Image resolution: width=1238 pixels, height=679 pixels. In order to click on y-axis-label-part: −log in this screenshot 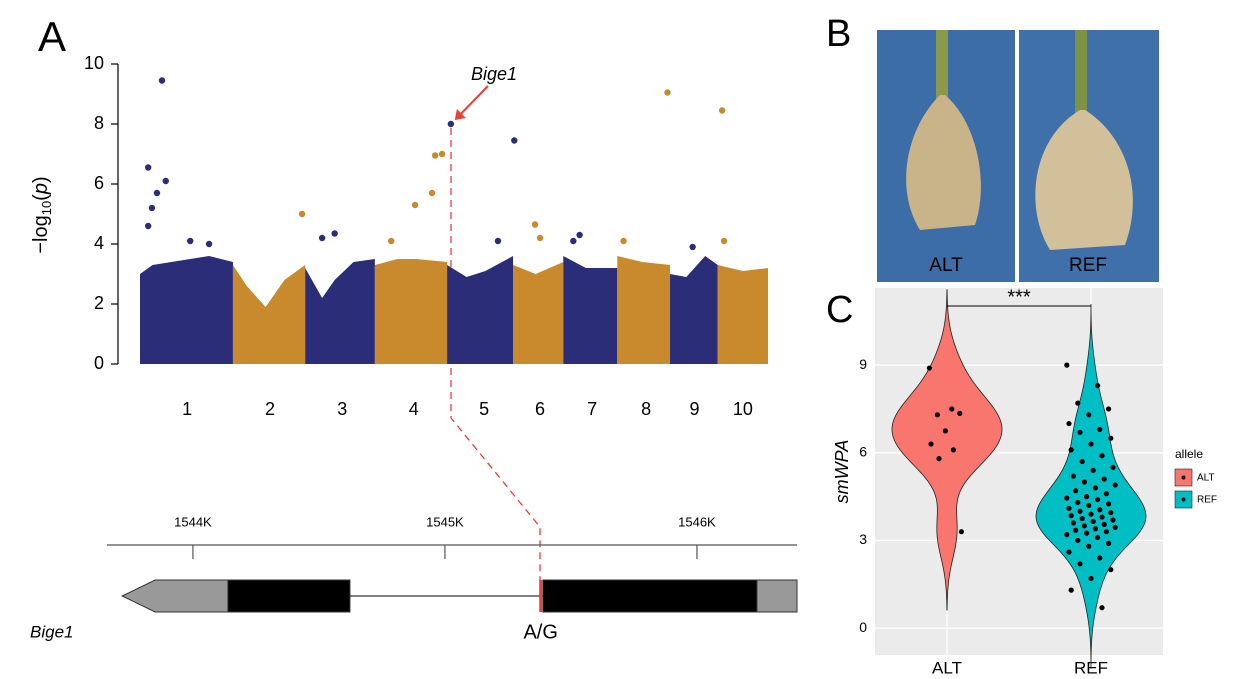, I will do `click(41, 234)`.